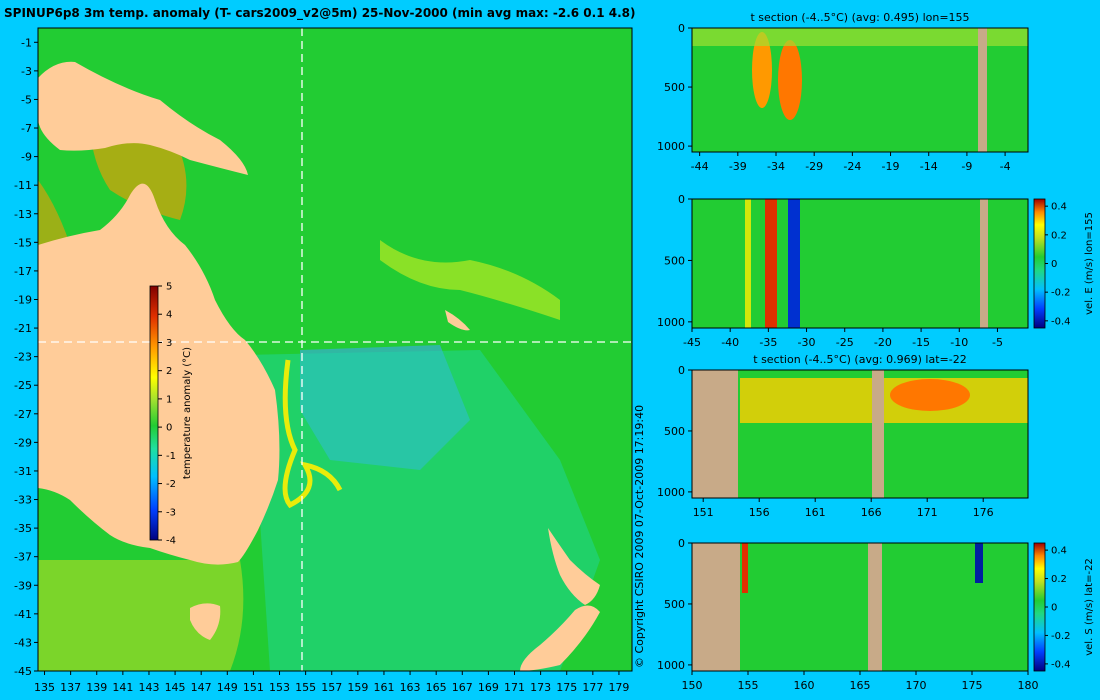 Image resolution: width=1100 pixels, height=700 pixels. What do you see at coordinates (891, 166) in the screenshot?
I see `section-x-tick-label: -19` at bounding box center [891, 166].